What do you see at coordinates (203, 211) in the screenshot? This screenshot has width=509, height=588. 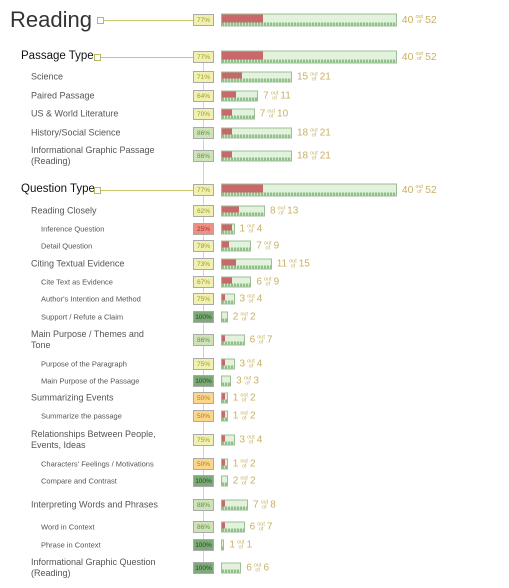 I see `percent-badge: 62%` at bounding box center [203, 211].